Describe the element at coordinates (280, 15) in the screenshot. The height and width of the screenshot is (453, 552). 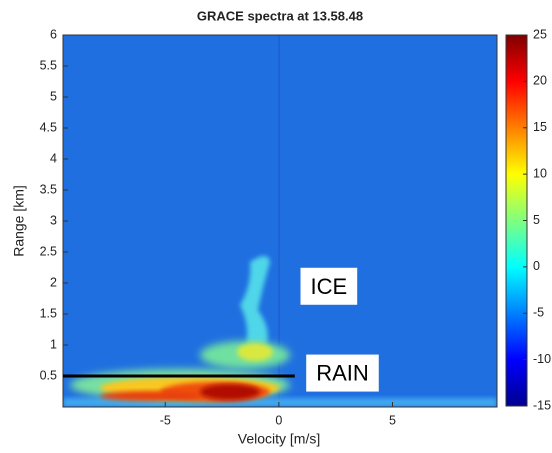
I see `chart-title: GRACE spectra at 13.58.48` at that location.